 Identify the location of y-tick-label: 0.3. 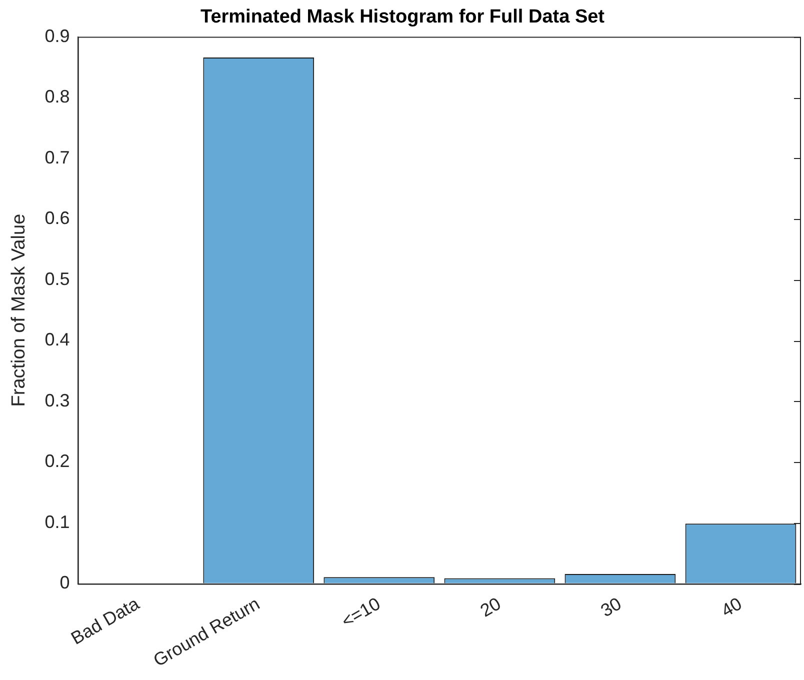
(57, 400).